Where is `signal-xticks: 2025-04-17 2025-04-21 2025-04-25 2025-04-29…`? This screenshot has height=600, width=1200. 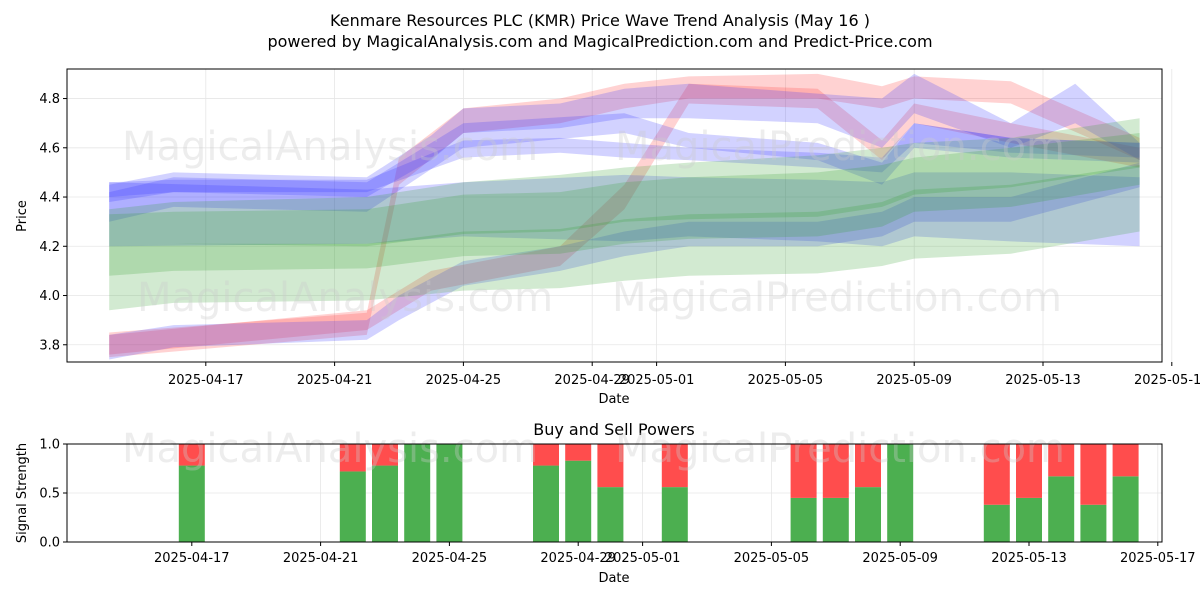 signal-xticks: 2025-04-17 2025-04-21 2025-04-25 2025-04-29… is located at coordinates (675, 554).